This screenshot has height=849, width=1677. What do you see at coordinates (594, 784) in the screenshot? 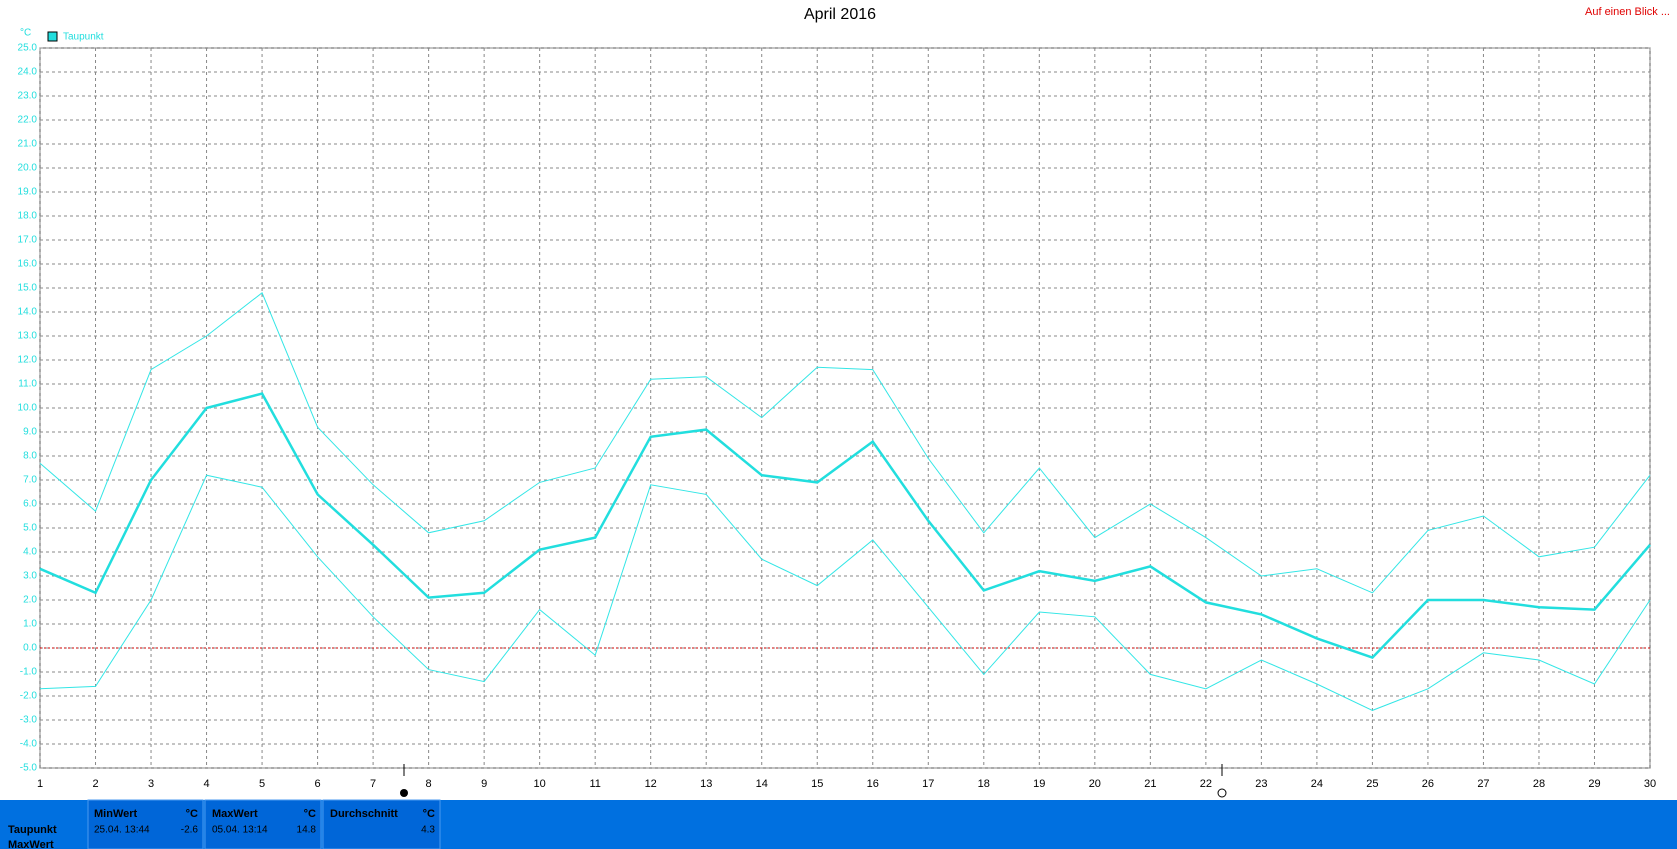
I see `x-tick-label: 11` at bounding box center [594, 784].